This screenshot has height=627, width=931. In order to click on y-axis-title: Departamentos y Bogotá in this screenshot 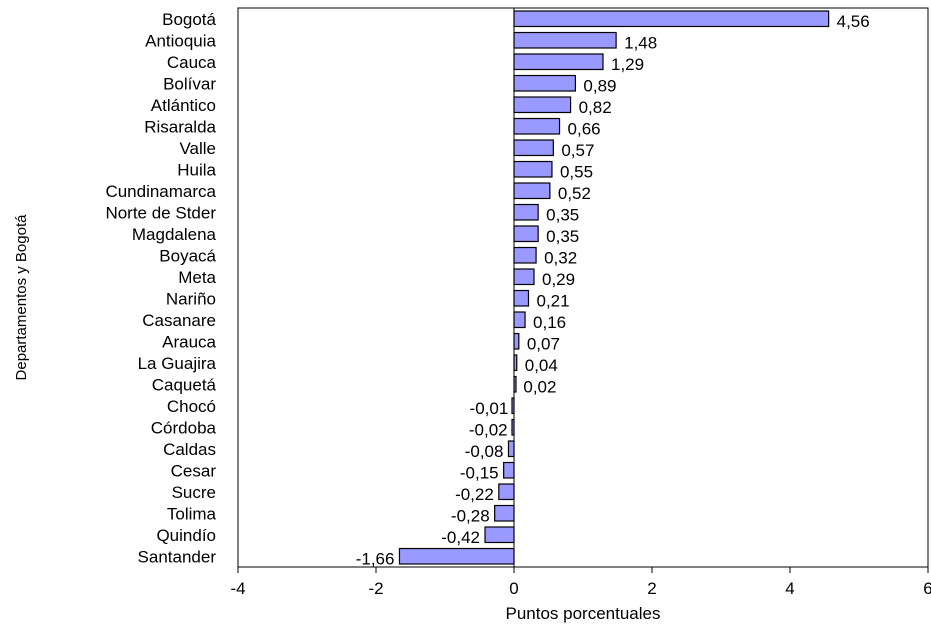, I will do `click(21, 297)`.